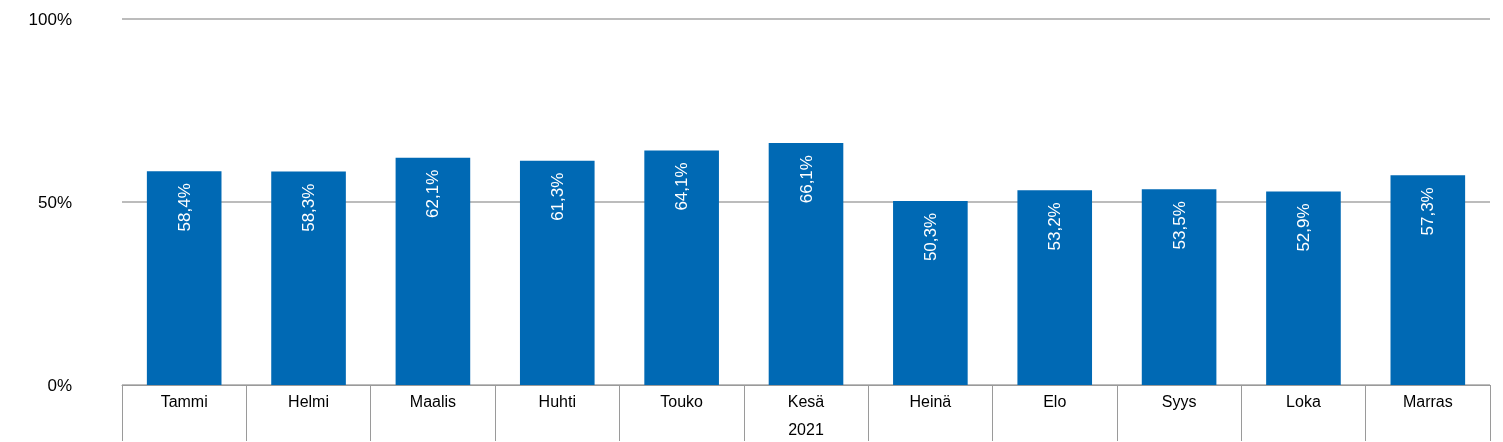  I want to click on y-tick-label: 0%, so click(59, 385).